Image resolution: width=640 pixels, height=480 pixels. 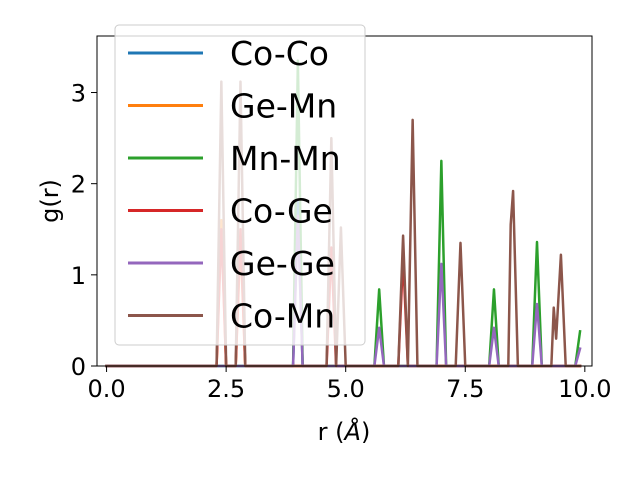 I want to click on y-axis-ticks: 0 1 2 3, so click(x=84, y=230).